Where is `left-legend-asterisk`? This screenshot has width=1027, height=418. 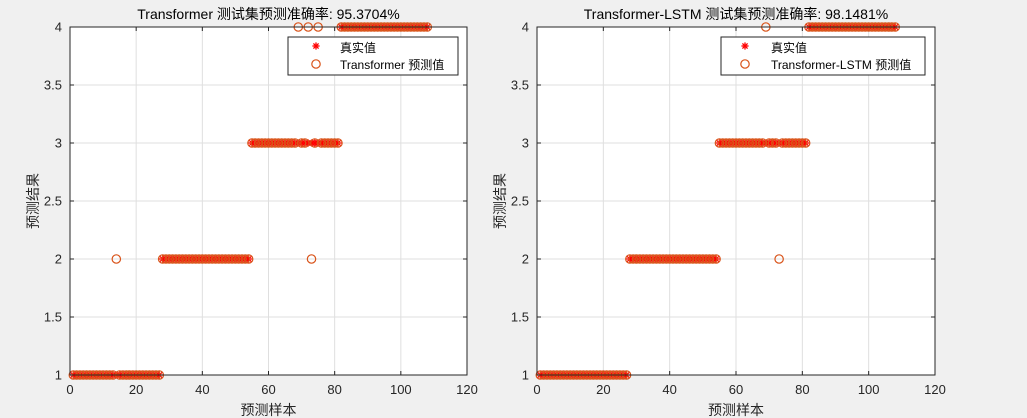
left-legend-asterisk is located at coordinates (316, 46).